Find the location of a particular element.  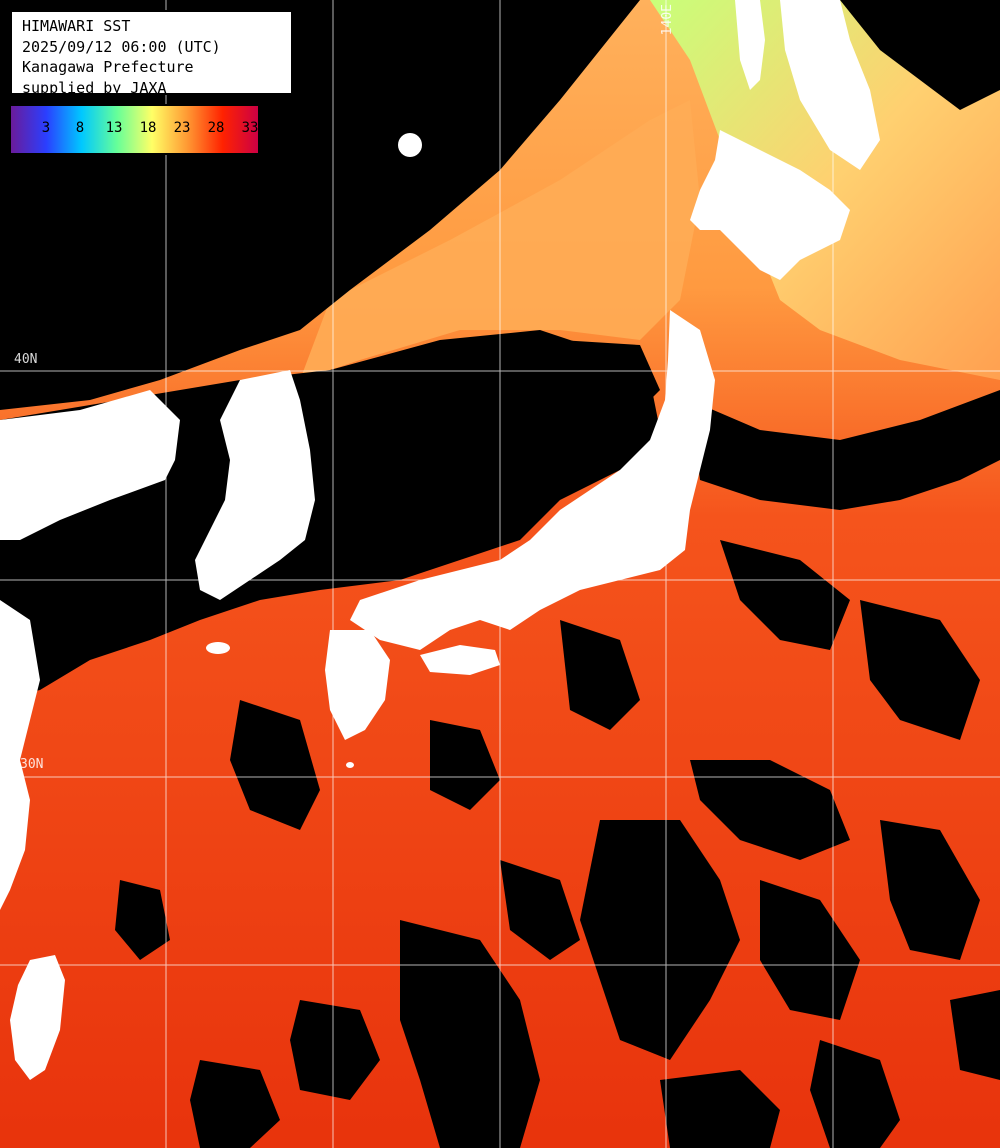

lat-label-30n: 30N is located at coordinates (32, 764).